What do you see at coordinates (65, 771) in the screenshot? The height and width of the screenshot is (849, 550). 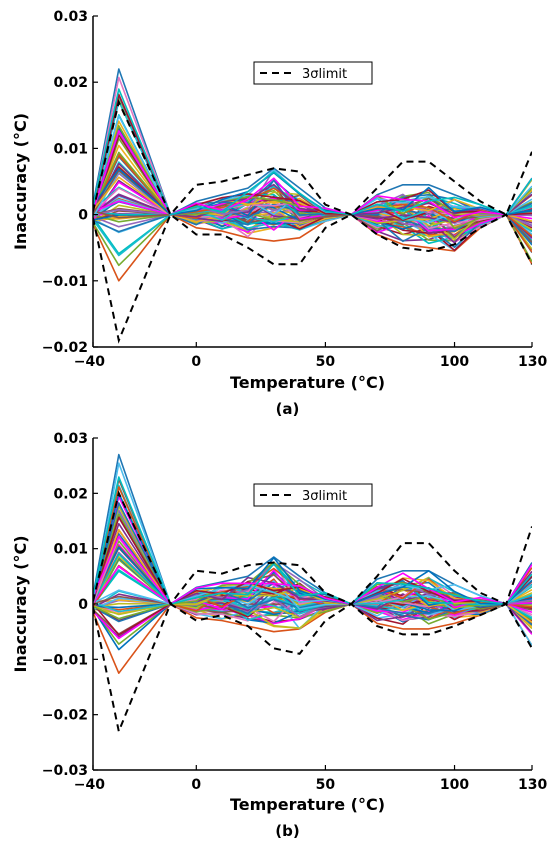 I see `y-tick-label: −0.03` at bounding box center [65, 771].